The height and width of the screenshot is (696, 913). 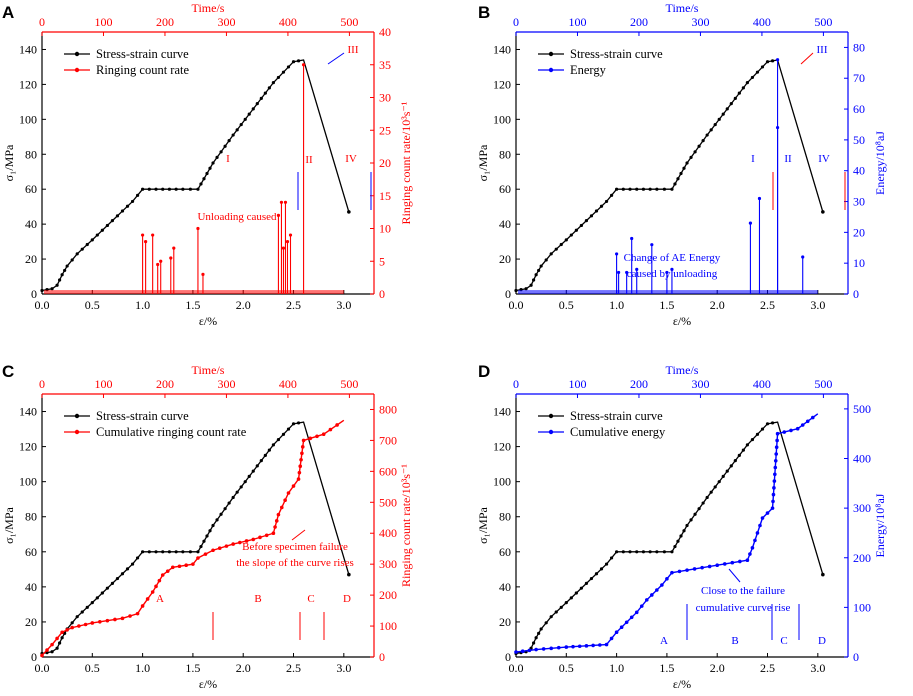 What do you see at coordinates (502, 482) in the screenshot?
I see `y-tick-label: 100` at bounding box center [502, 482].